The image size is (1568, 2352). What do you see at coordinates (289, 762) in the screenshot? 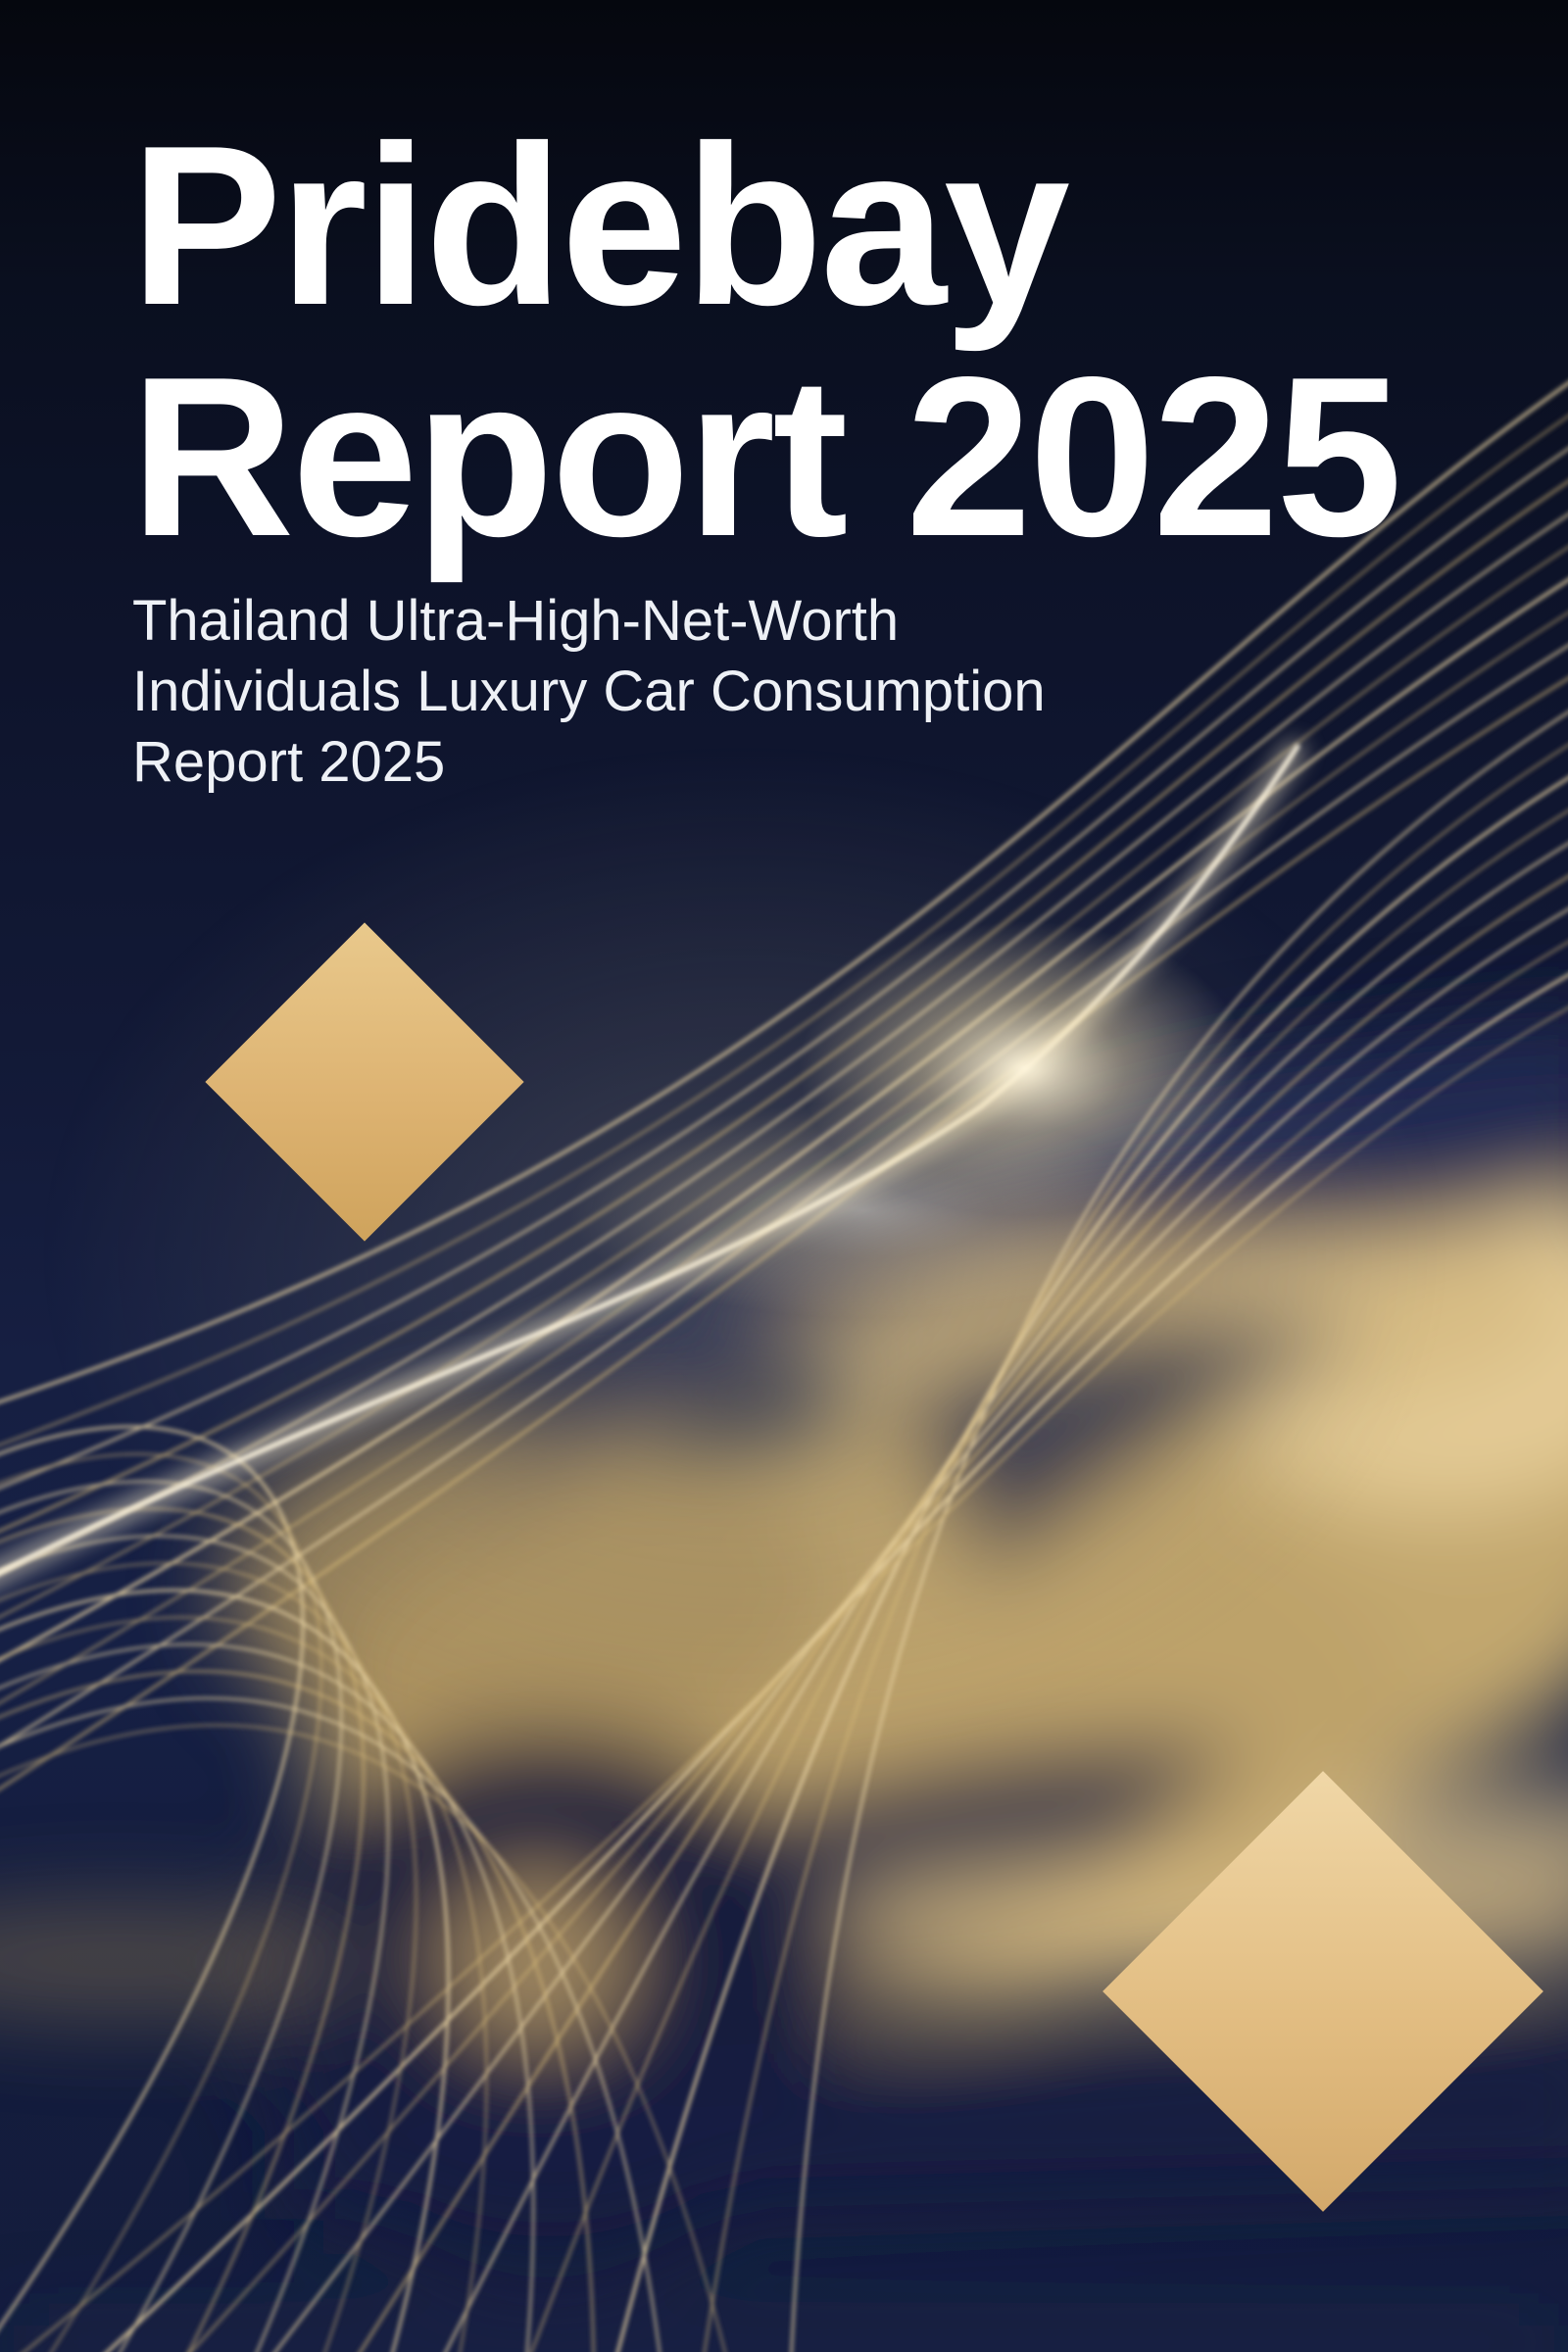
I see `subtitle-line-3: Report 2025` at bounding box center [289, 762].